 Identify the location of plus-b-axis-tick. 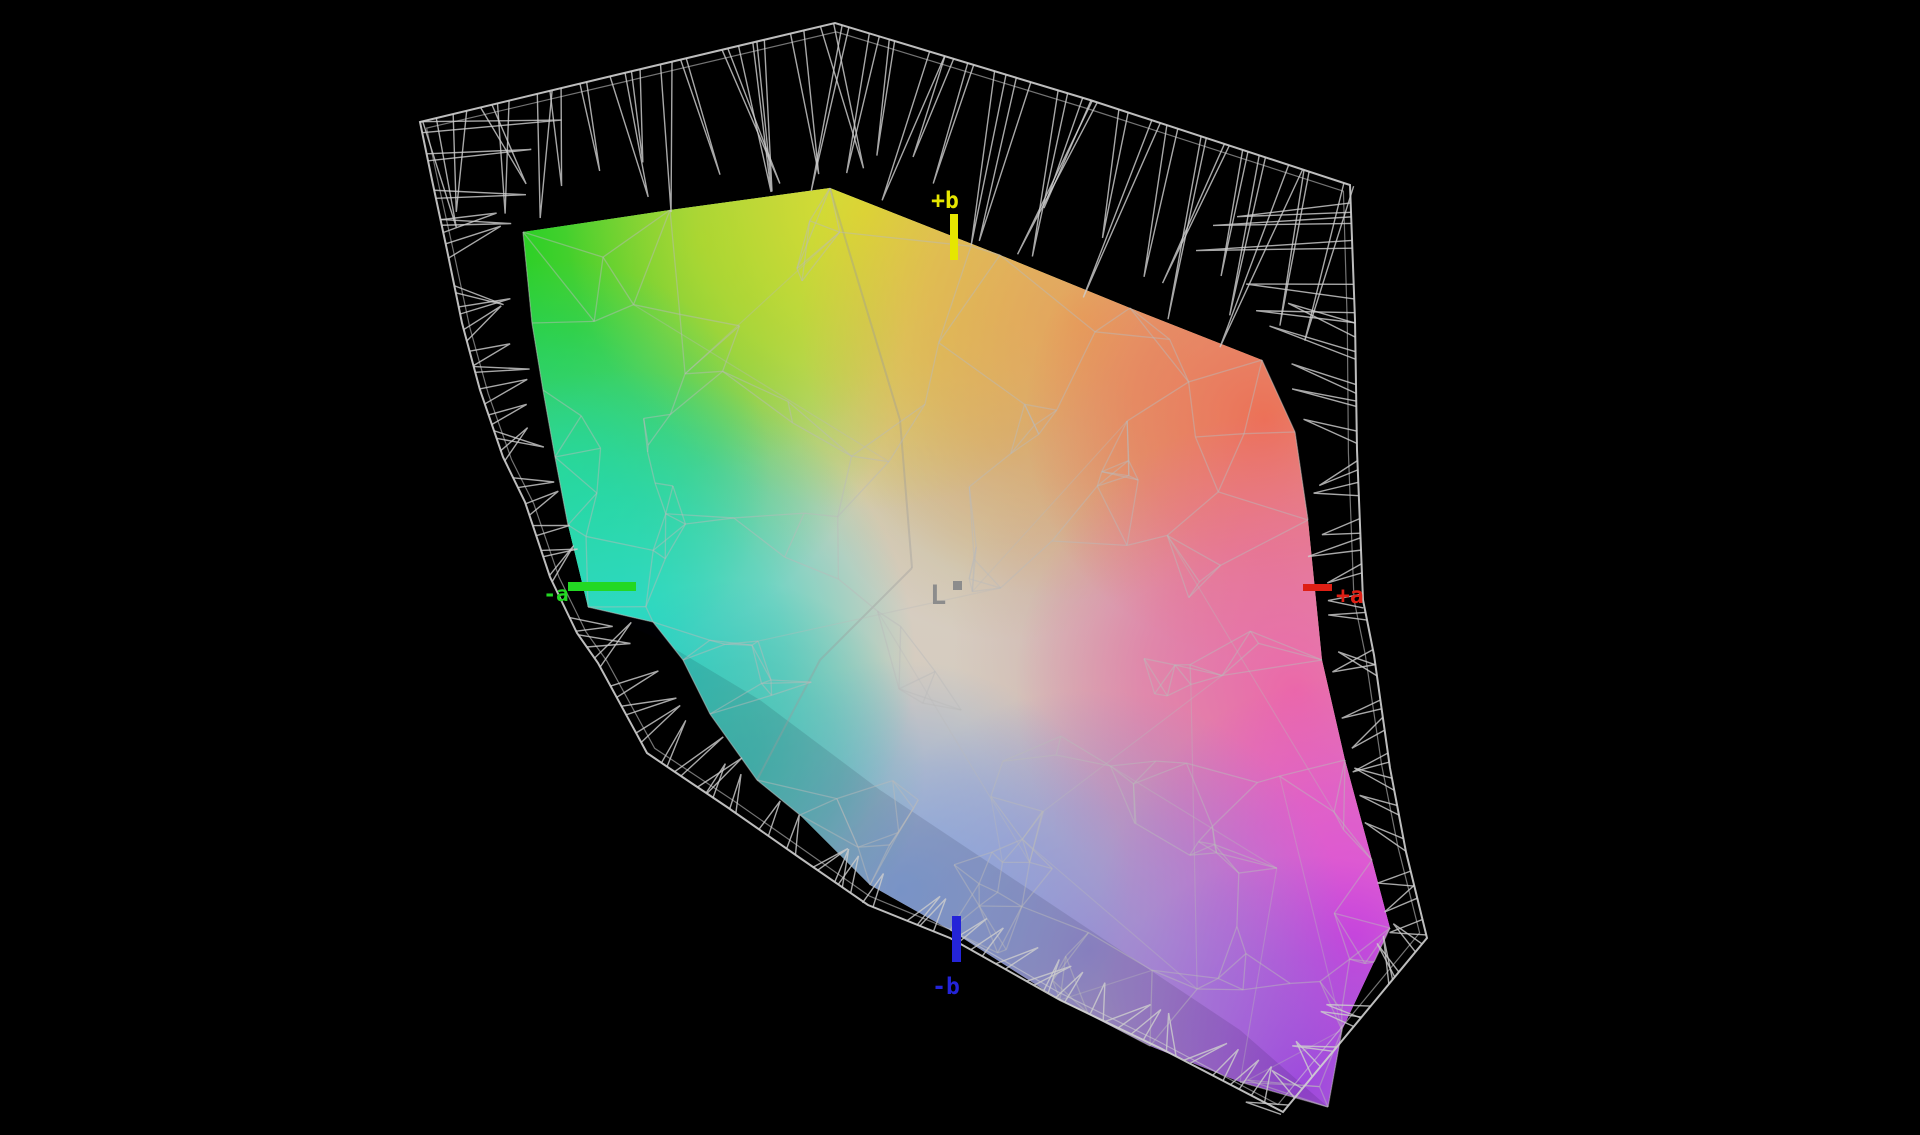
(954, 237).